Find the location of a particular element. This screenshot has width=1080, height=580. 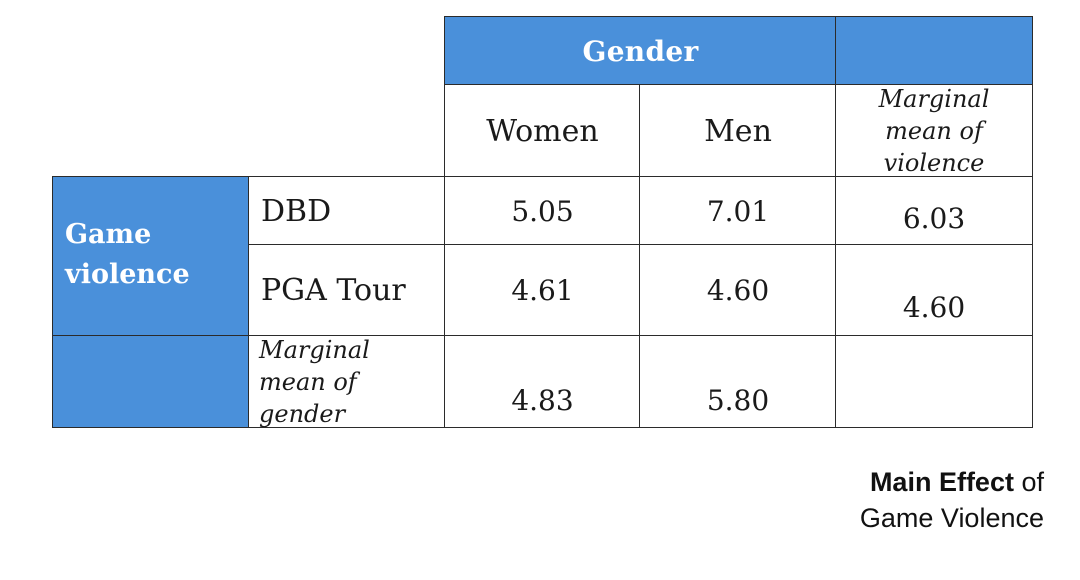

cell-dbd-men: 7.01 is located at coordinates (738, 211).